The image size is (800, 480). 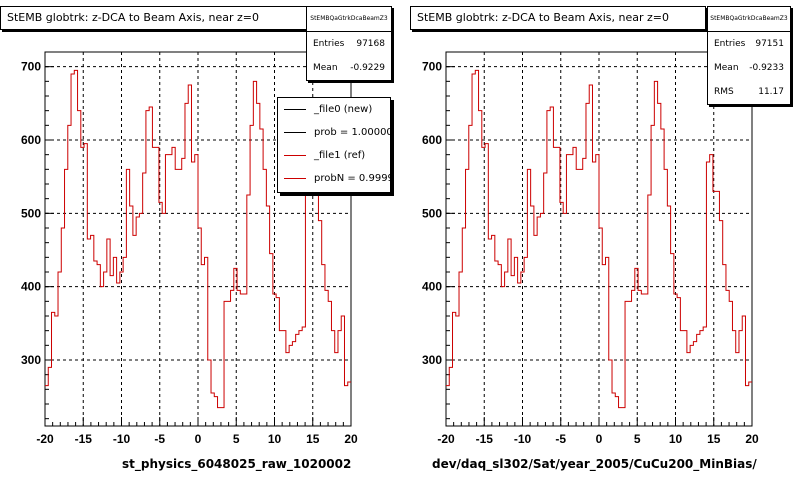 What do you see at coordinates (766, 68) in the screenshot?
I see `right-stats-mean-value: -0.9233` at bounding box center [766, 68].